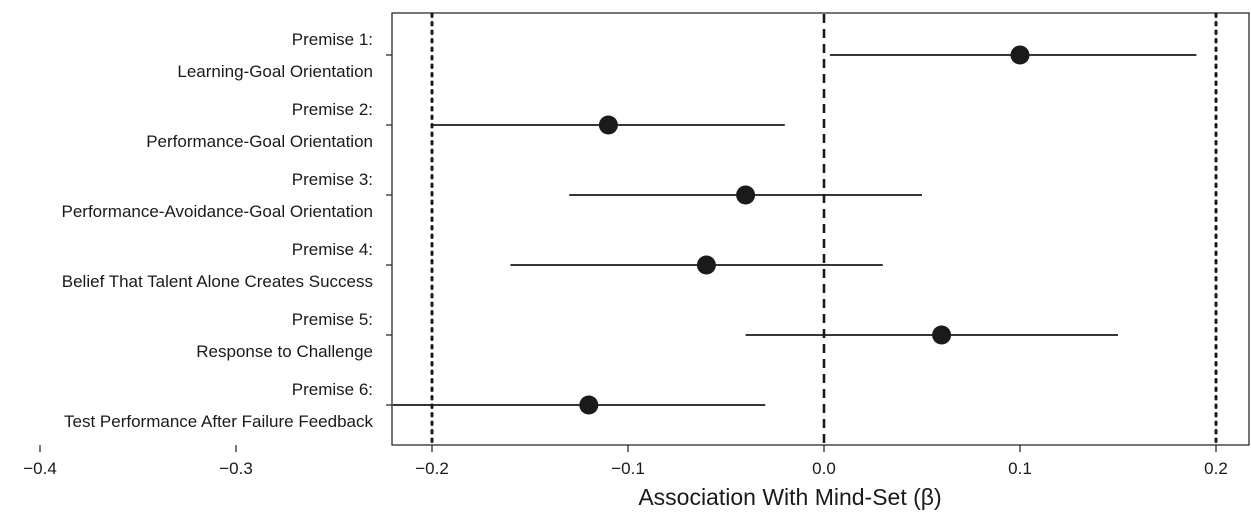 The width and height of the screenshot is (1251, 526). What do you see at coordinates (332, 389) in the screenshot?
I see `category-label-premise: Premise 6:` at bounding box center [332, 389].